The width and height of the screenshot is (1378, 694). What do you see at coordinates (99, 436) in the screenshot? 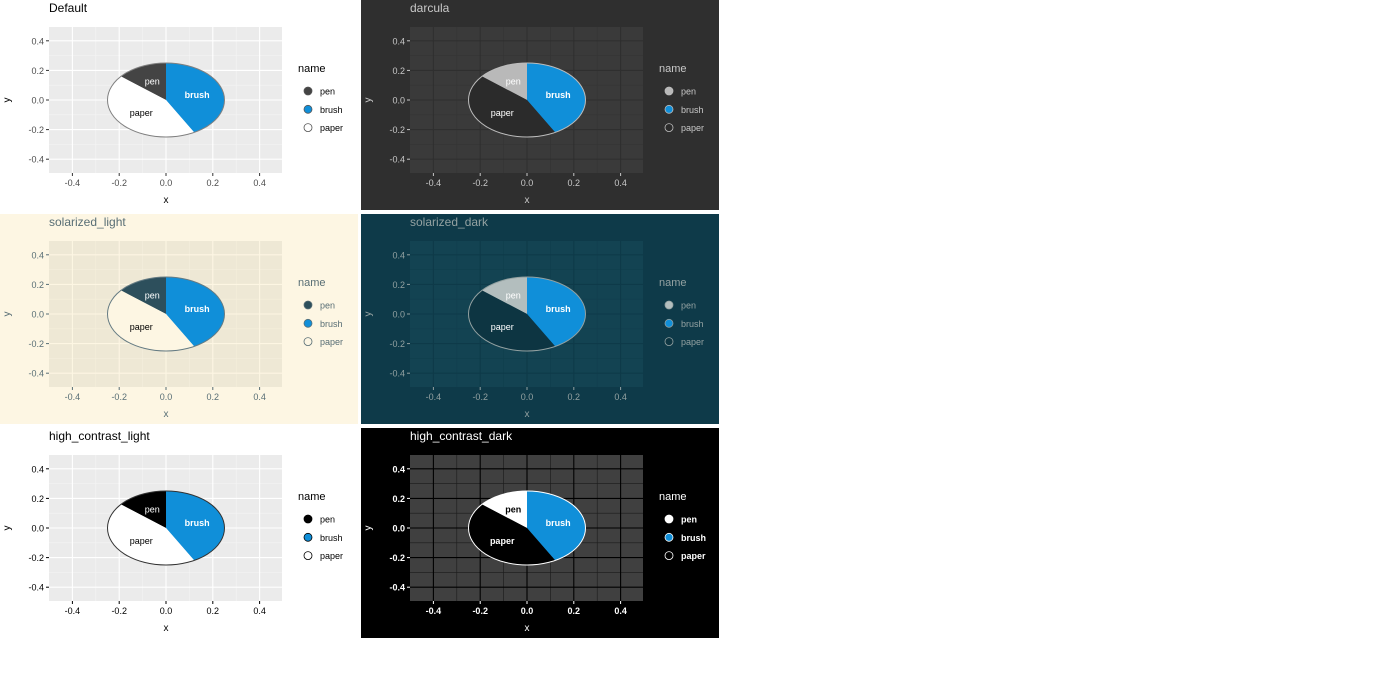
I see `chart-title: high_contrast_light` at bounding box center [99, 436].